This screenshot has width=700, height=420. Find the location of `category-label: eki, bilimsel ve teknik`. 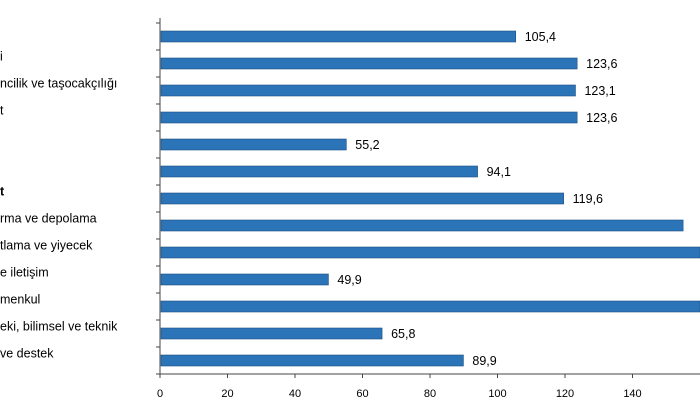

category-label: eki, bilimsel ve teknik is located at coordinates (59, 327).